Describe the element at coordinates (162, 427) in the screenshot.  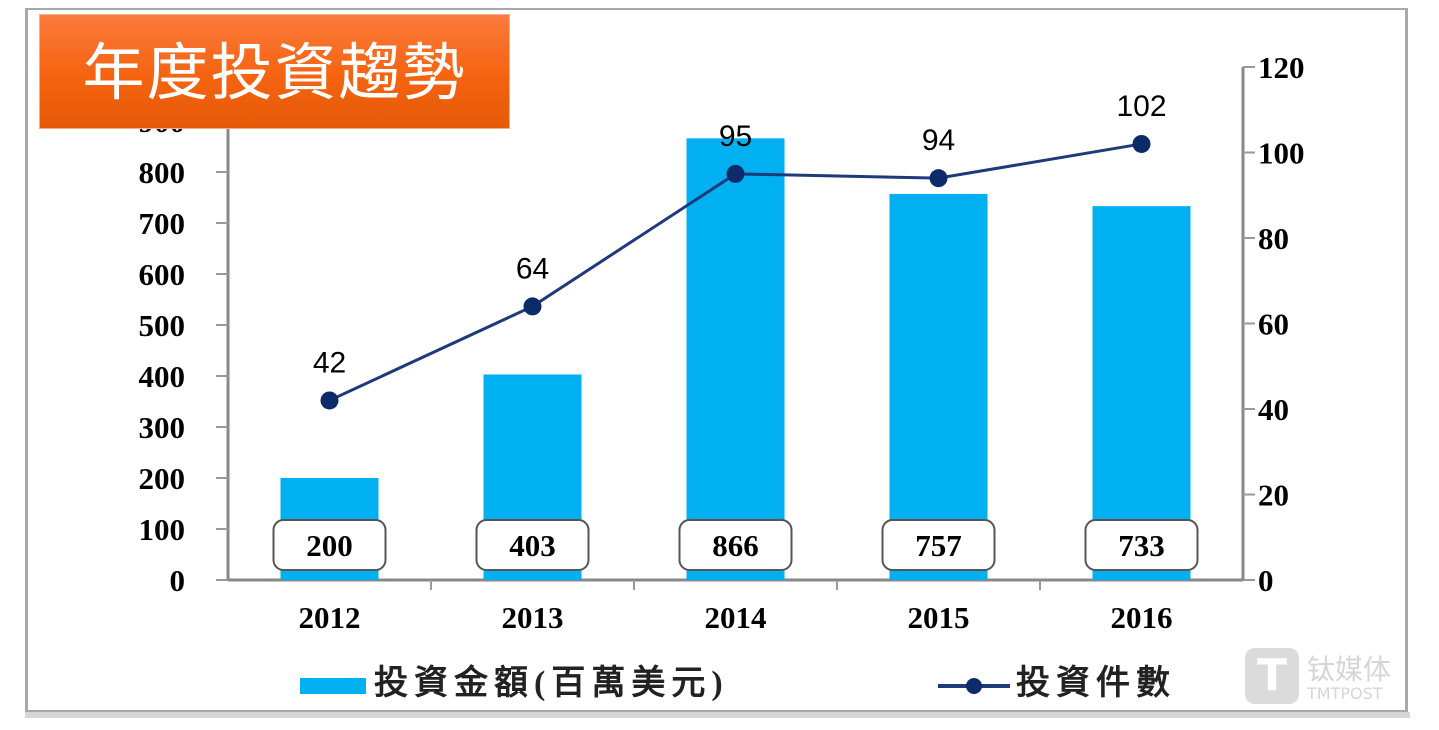
I see `left-tick-label: 300` at that location.